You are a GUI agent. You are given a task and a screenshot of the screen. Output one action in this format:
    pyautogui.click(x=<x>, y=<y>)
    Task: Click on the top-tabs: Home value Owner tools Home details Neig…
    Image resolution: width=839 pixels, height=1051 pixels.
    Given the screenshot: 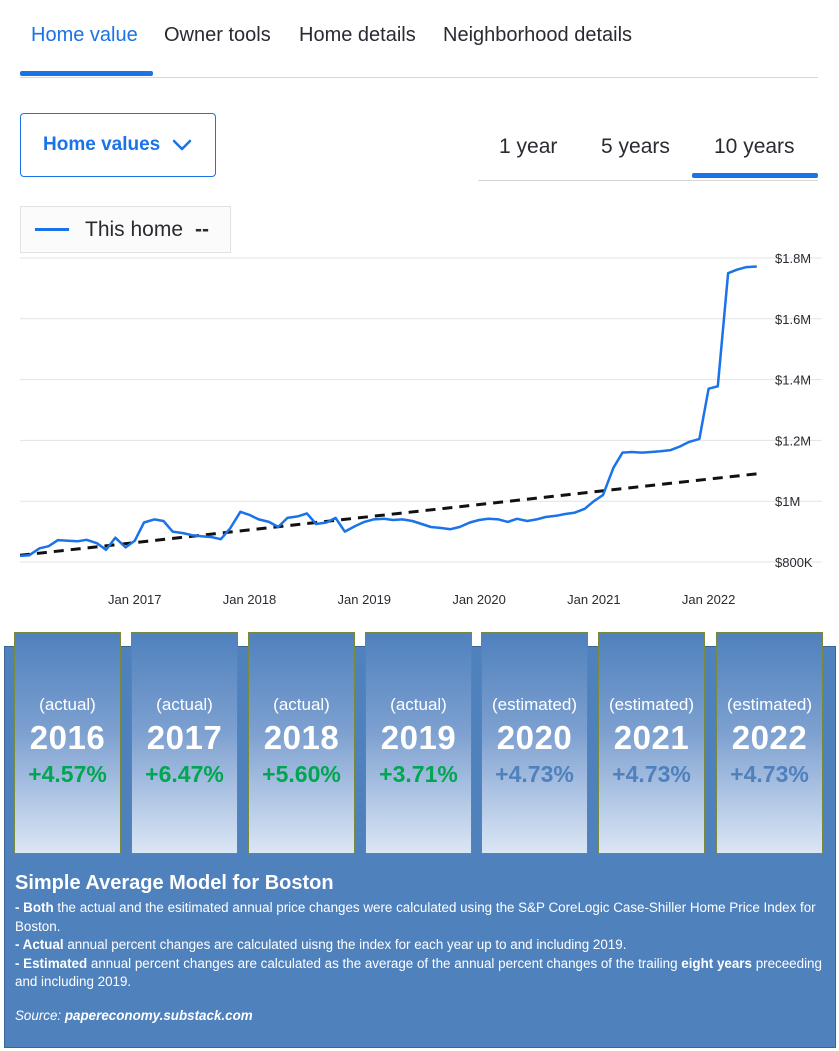 What is the action you would take?
    pyautogui.click(x=419, y=39)
    